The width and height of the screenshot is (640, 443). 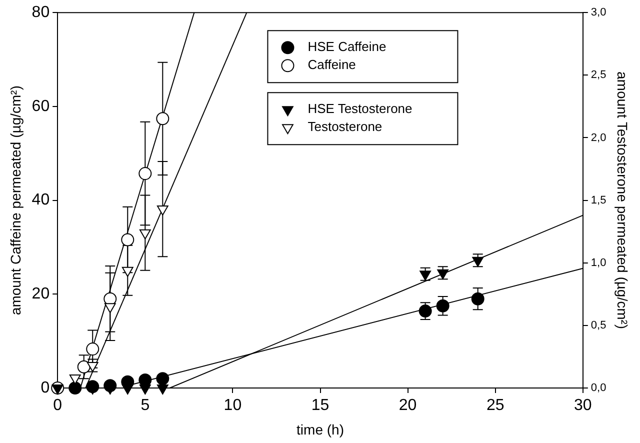 I want to click on x-tick-label: 10, so click(x=233, y=405).